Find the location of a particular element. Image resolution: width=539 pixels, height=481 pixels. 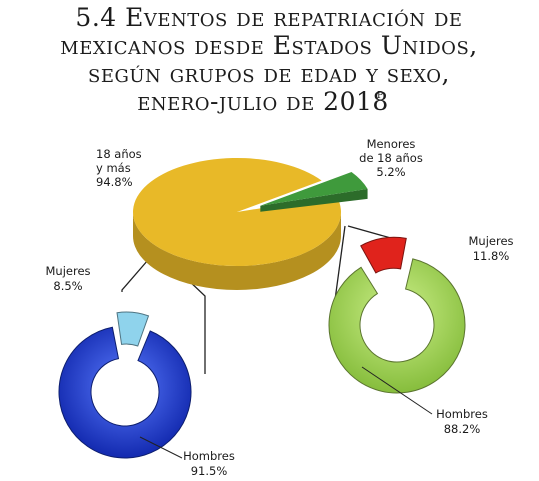

label-adults-hombres: Hombres is located at coordinates (209, 456).